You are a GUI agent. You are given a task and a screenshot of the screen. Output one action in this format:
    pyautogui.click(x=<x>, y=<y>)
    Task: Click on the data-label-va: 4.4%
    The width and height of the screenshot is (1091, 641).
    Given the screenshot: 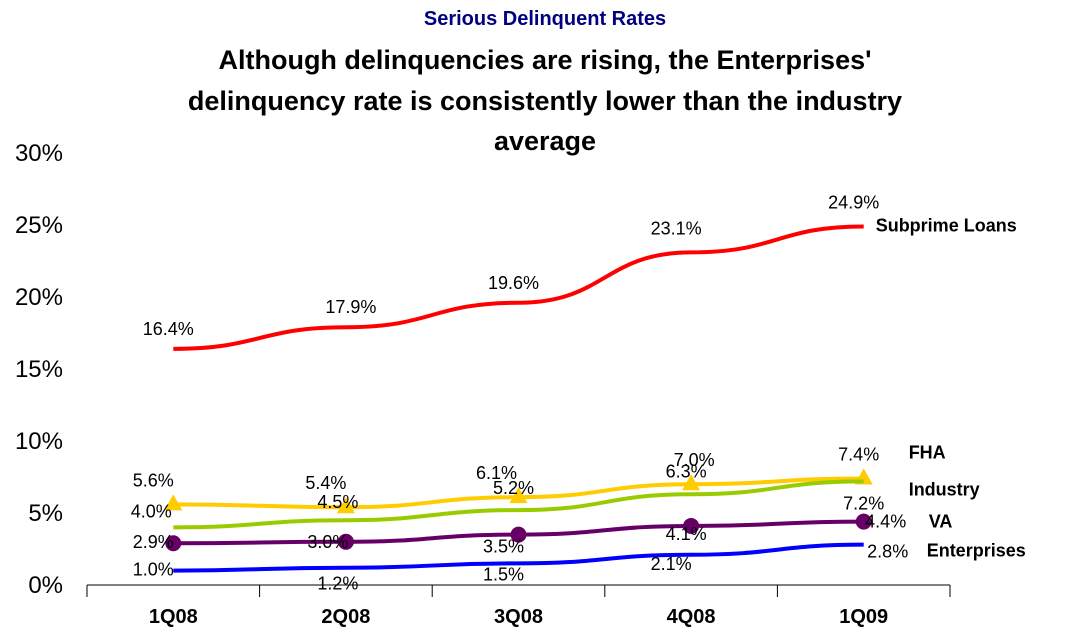 What is the action you would take?
    pyautogui.click(x=885, y=522)
    